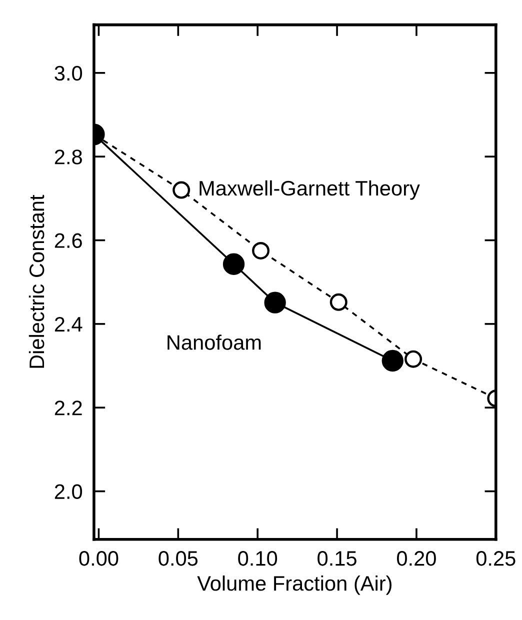  What do you see at coordinates (337, 558) in the screenshot?
I see `x-tick-label: 0.15` at bounding box center [337, 558].